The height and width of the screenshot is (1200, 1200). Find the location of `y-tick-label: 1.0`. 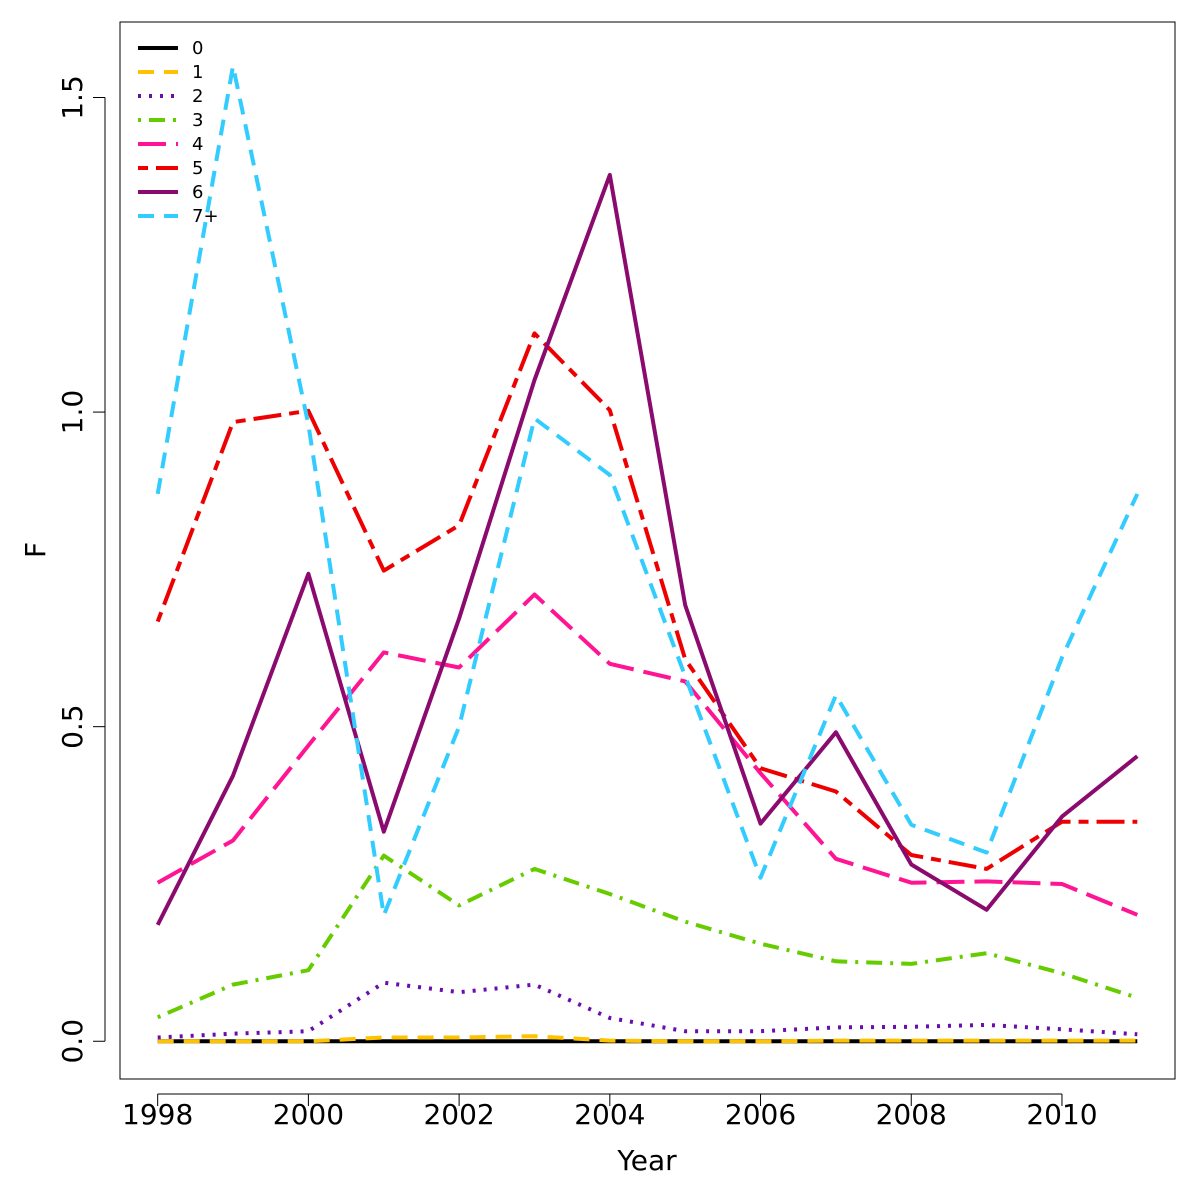

y-tick-label: 1.0 is located at coordinates (72, 412).